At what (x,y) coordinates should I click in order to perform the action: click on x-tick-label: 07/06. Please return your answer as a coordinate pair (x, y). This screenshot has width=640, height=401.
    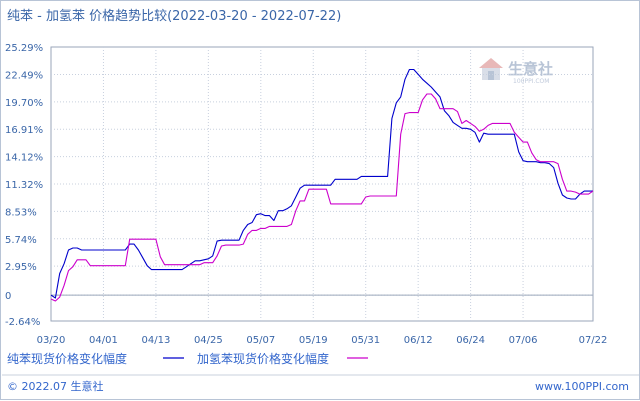
    Looking at the image, I should click on (523, 340).